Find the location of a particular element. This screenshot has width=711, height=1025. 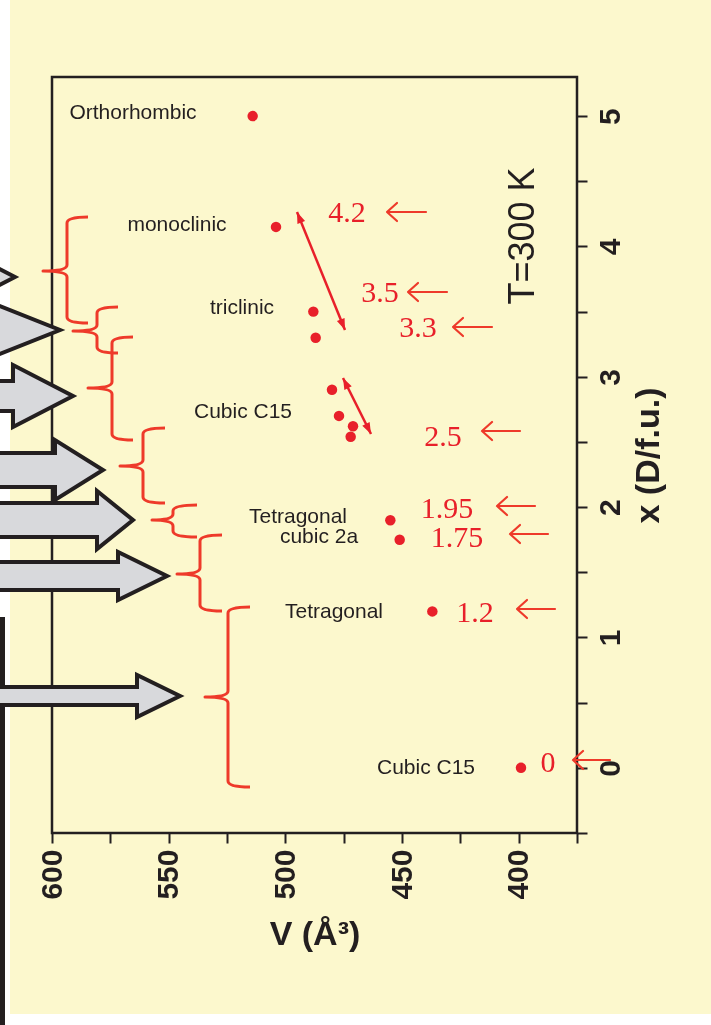

y-tick-label: 1 is located at coordinates (609, 638).